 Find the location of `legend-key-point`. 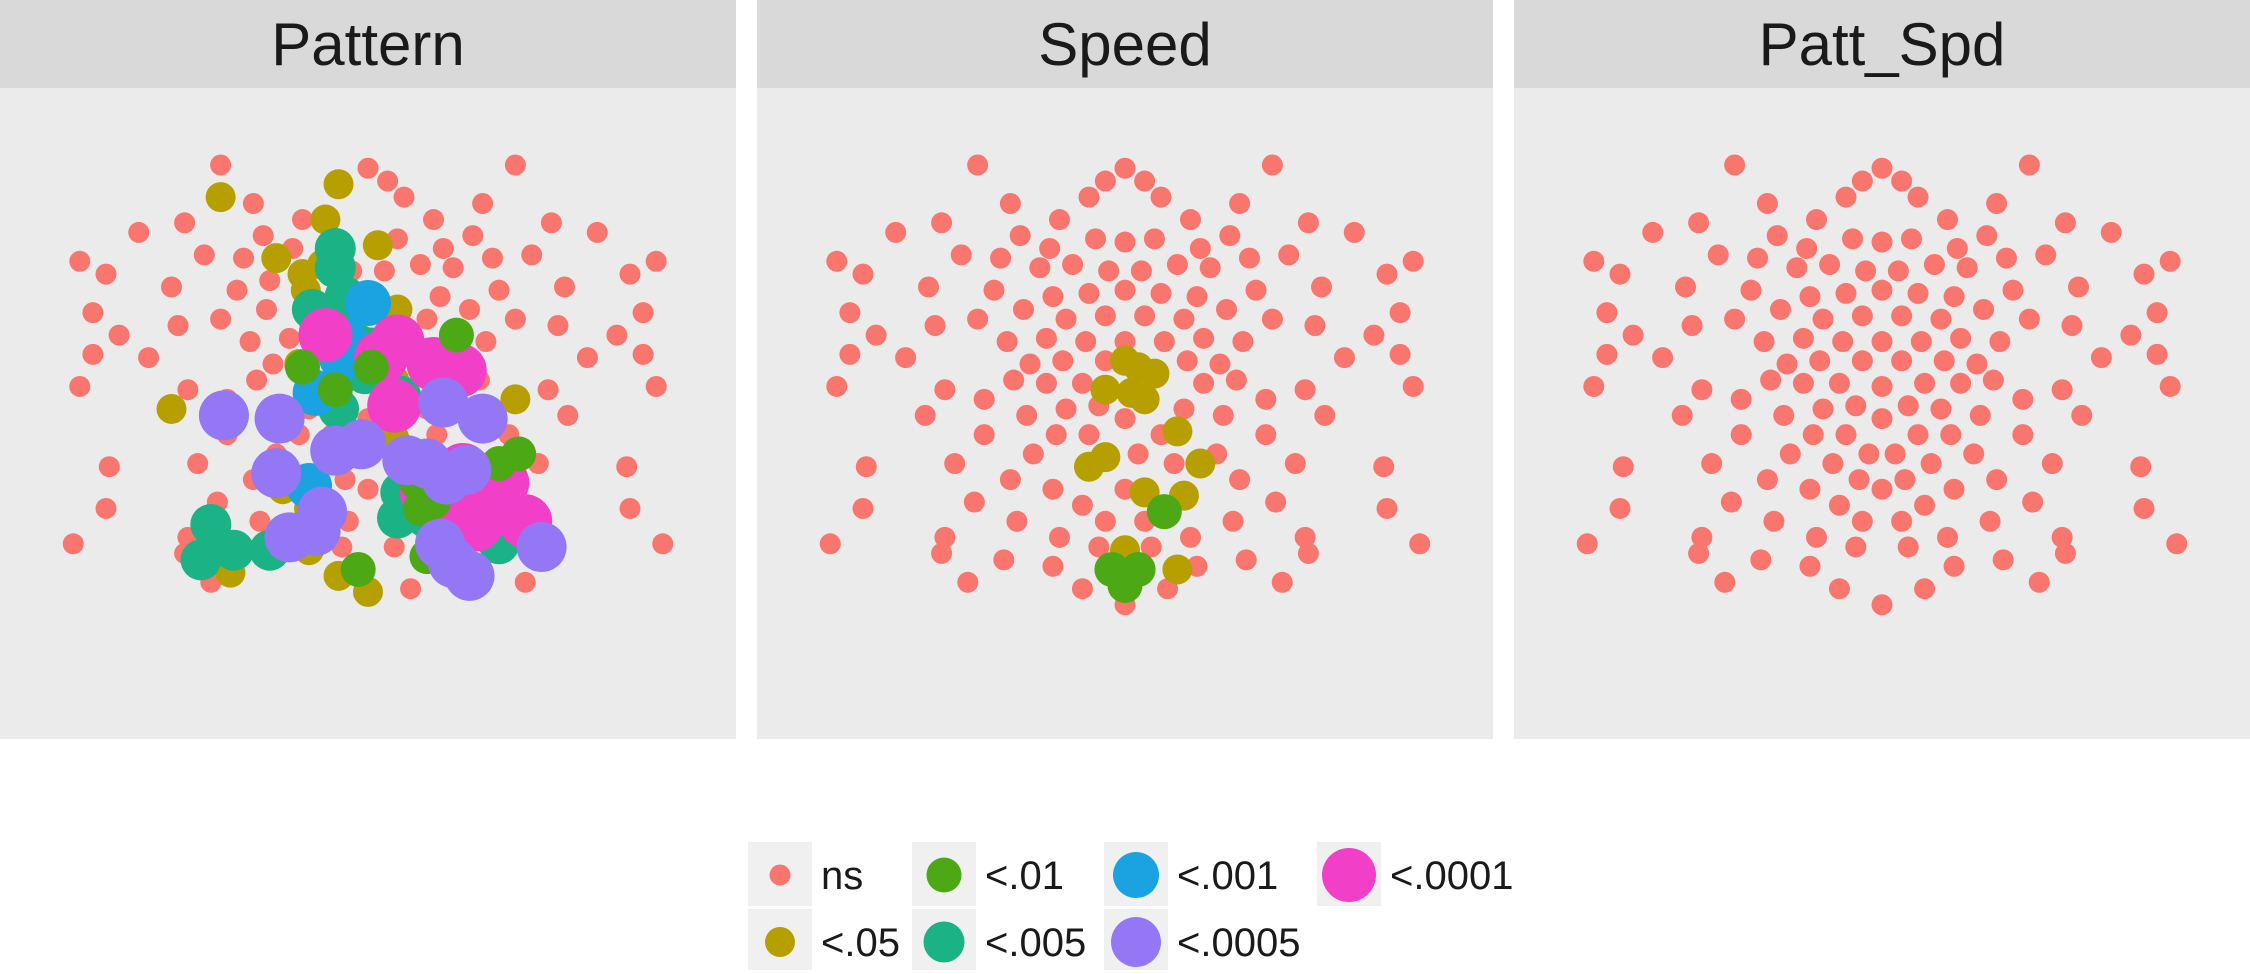

legend-key-point is located at coordinates (944, 942).